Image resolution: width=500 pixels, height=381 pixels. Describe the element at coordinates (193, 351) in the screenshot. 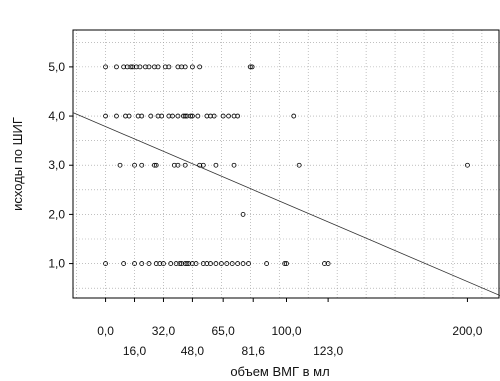

I see `x-tick-label: 48,0` at that location.